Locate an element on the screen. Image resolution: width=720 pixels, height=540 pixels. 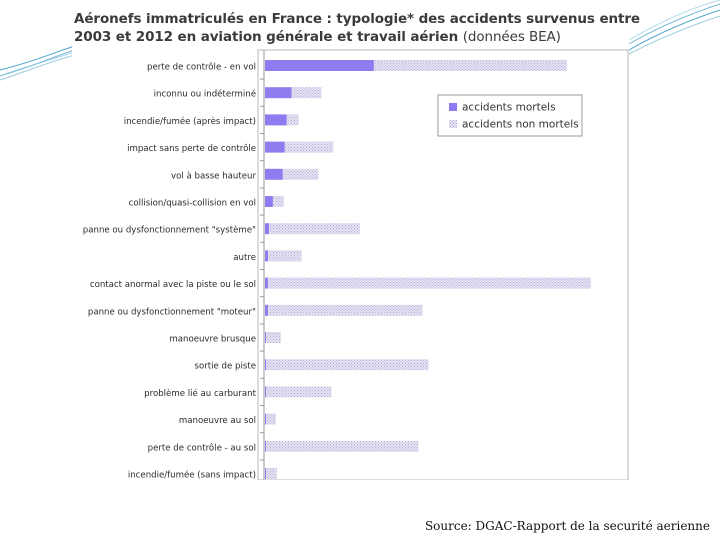
category-label: panne ou dysfonctionnement "système" is located at coordinates (169, 230).